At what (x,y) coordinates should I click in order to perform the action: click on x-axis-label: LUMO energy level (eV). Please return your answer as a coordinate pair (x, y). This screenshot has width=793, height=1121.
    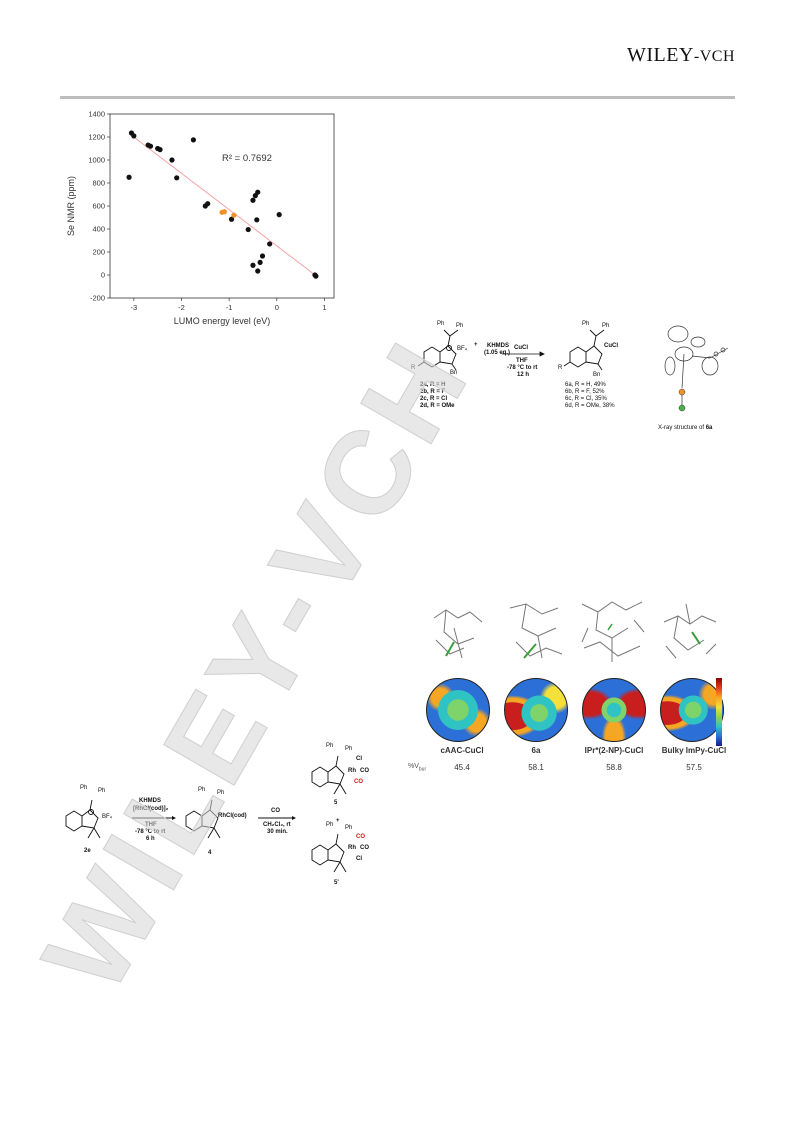
    Looking at the image, I should click on (222, 321).